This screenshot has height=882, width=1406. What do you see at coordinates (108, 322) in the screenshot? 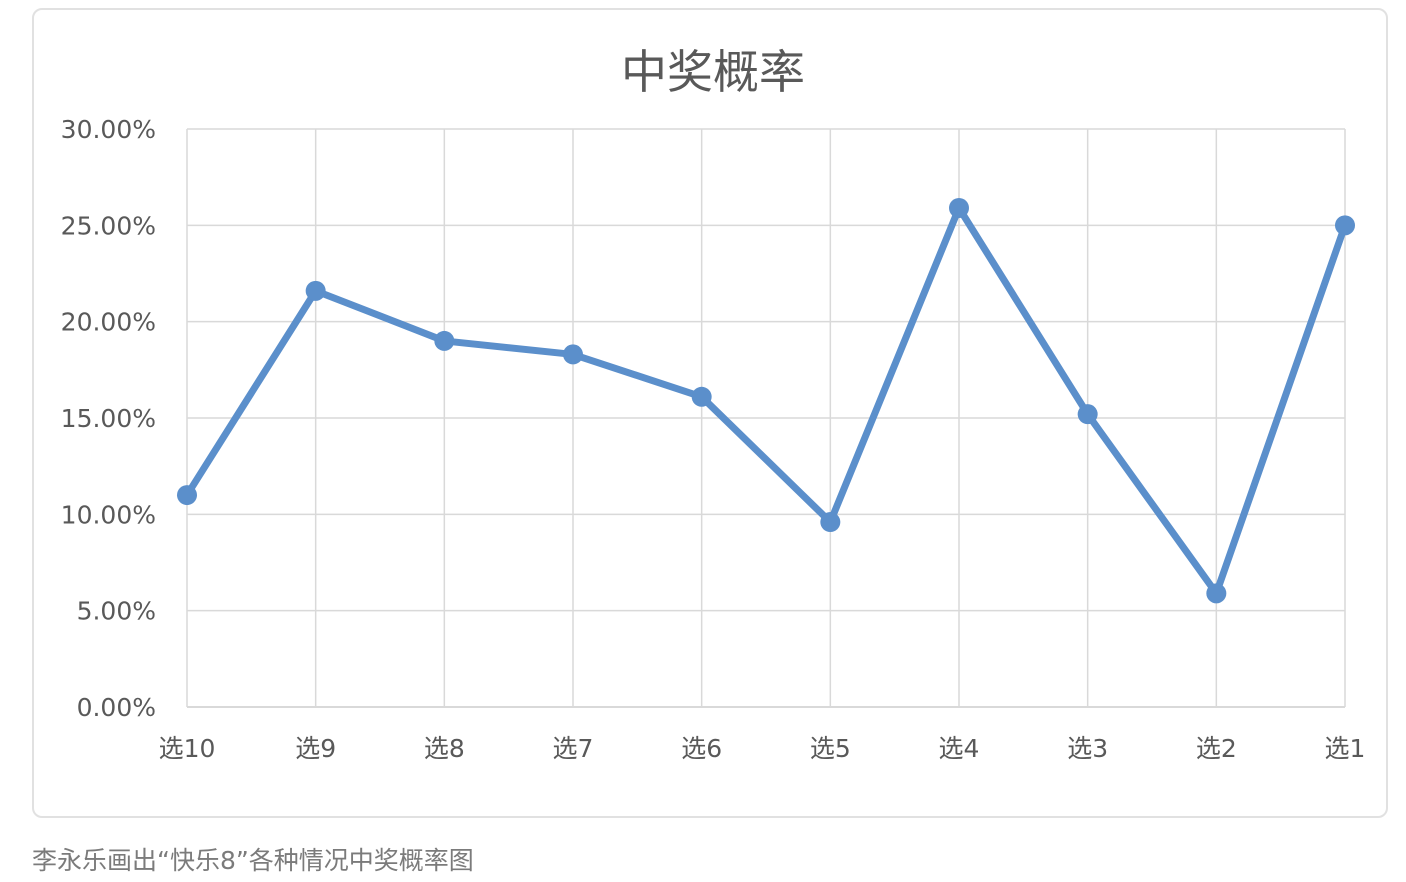
I see `y-tick-label: 20.00%` at bounding box center [108, 322].